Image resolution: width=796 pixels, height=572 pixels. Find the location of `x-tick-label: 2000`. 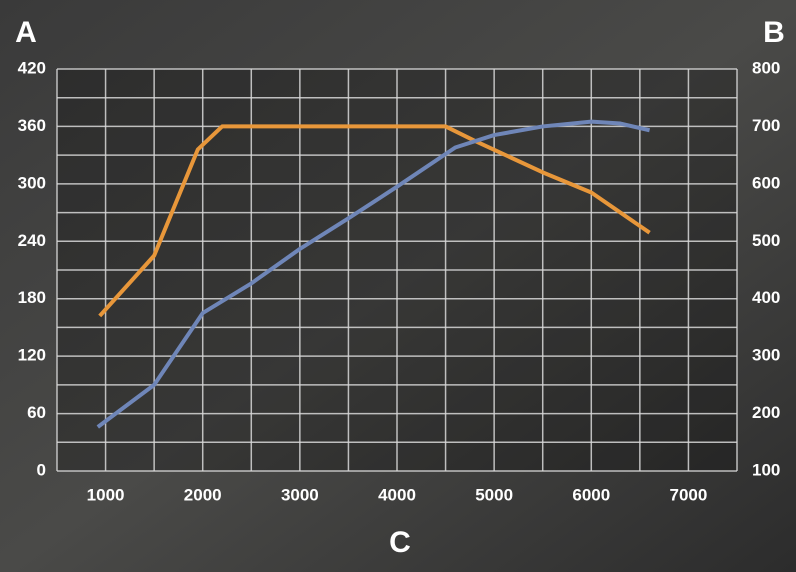

x-tick-label: 2000 is located at coordinates (203, 494).